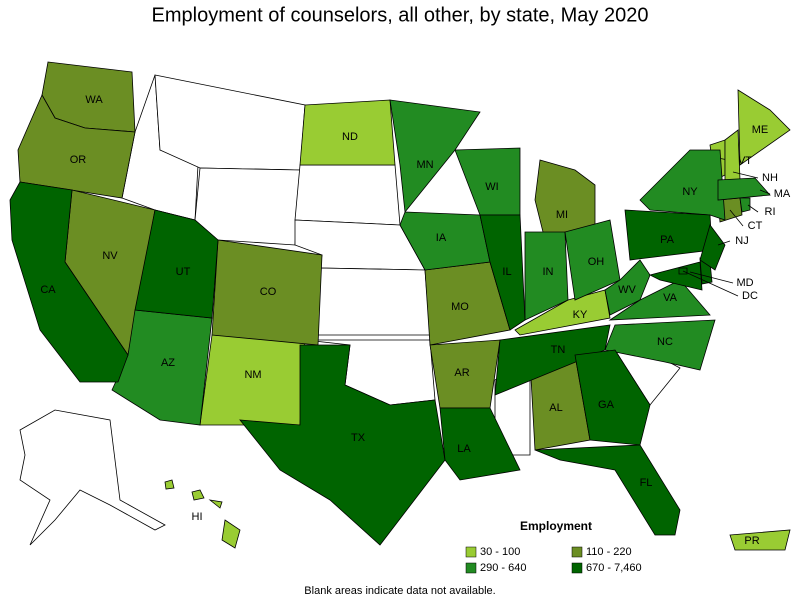  I want to click on state-label: VA, so click(670, 298).